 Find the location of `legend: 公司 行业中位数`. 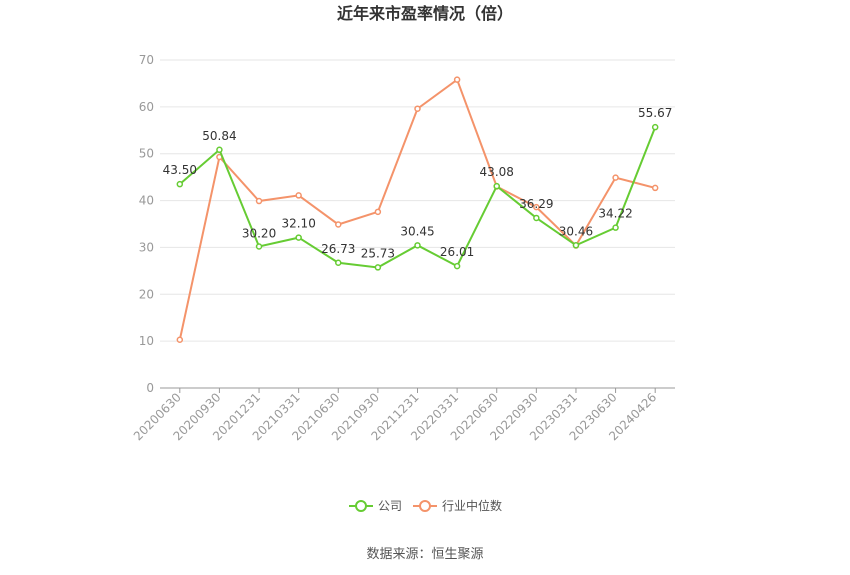

legend: 公司 行业中位数 is located at coordinates (425, 505).